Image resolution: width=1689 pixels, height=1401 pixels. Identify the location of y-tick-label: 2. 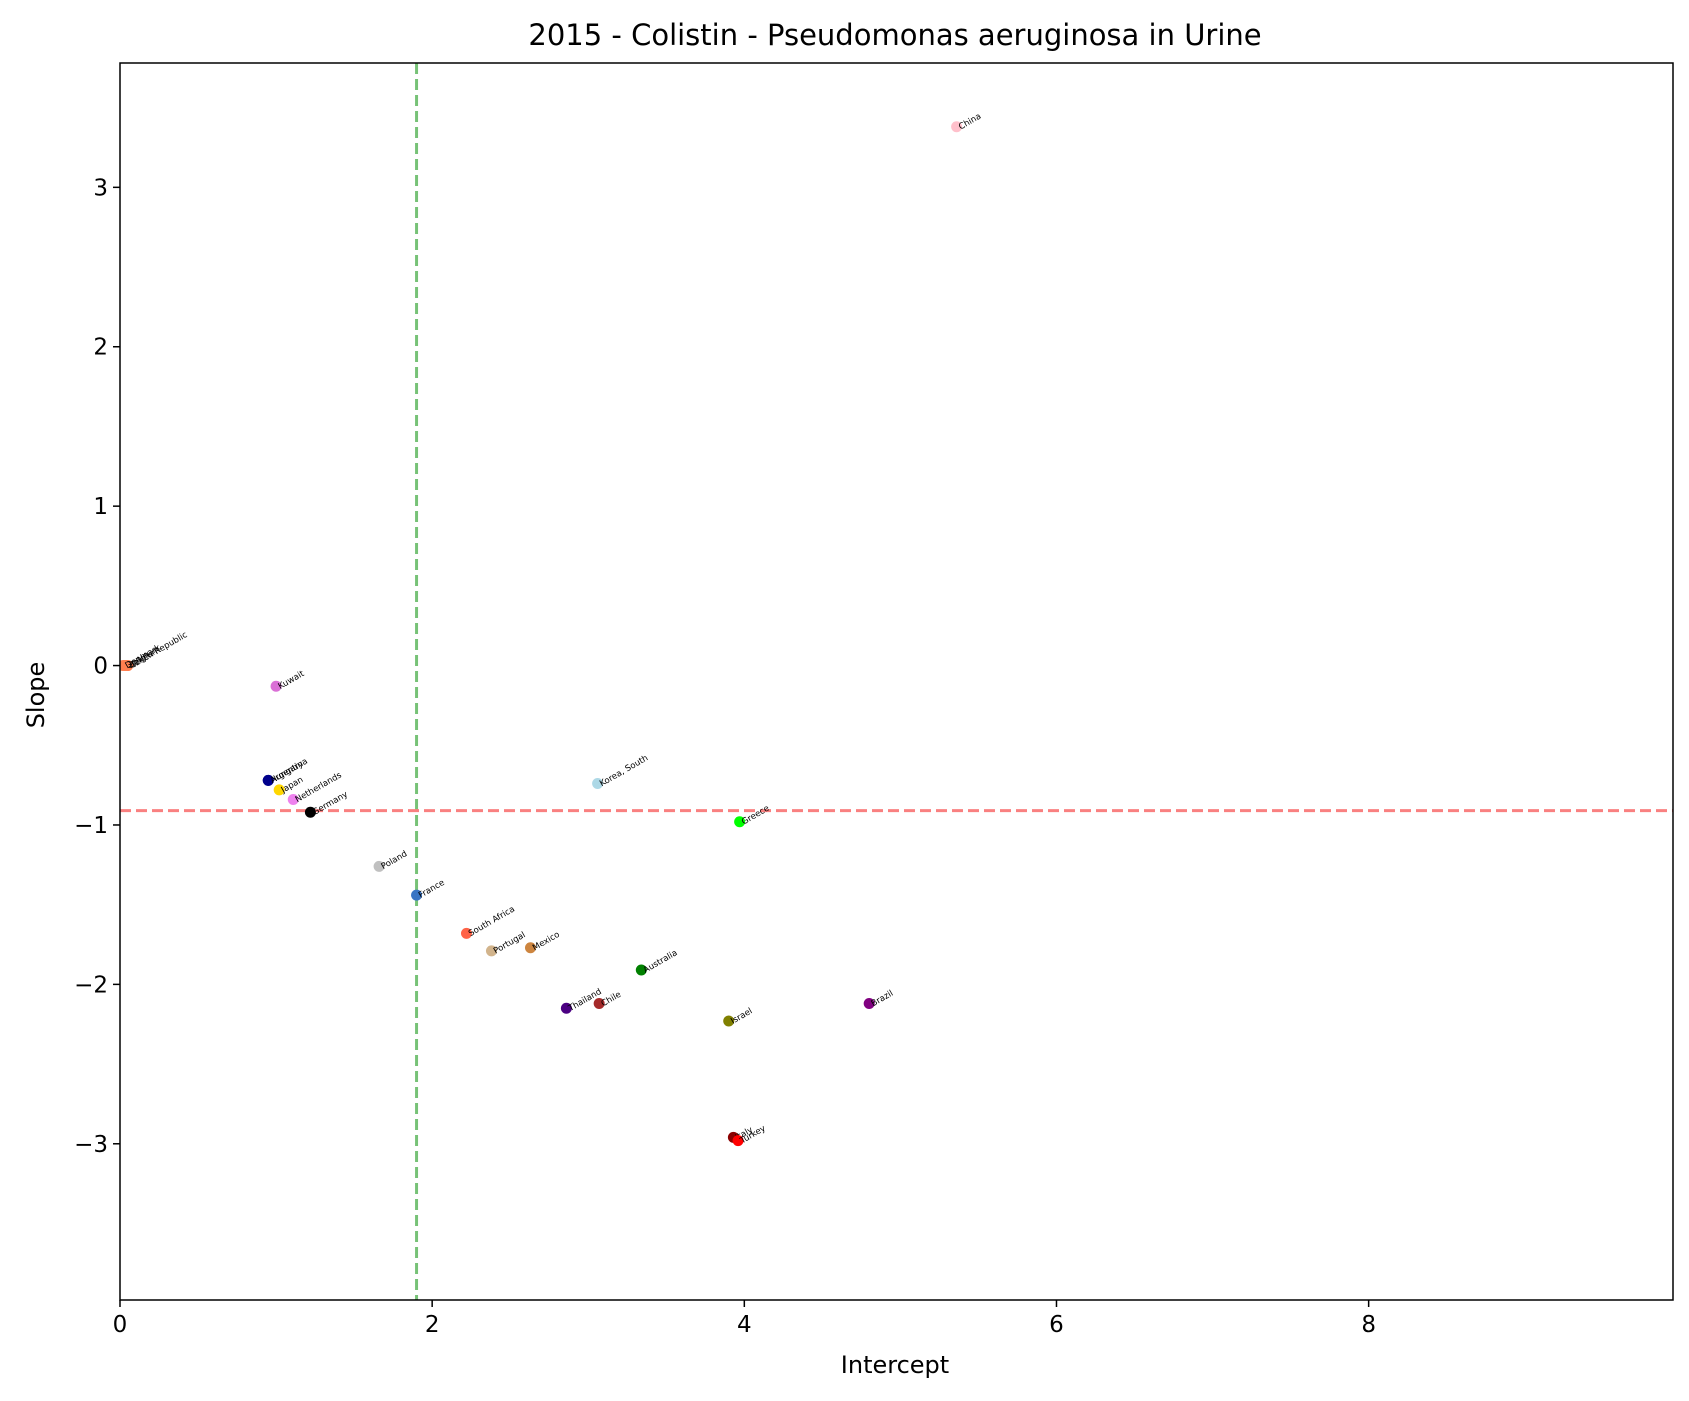
(100, 348).